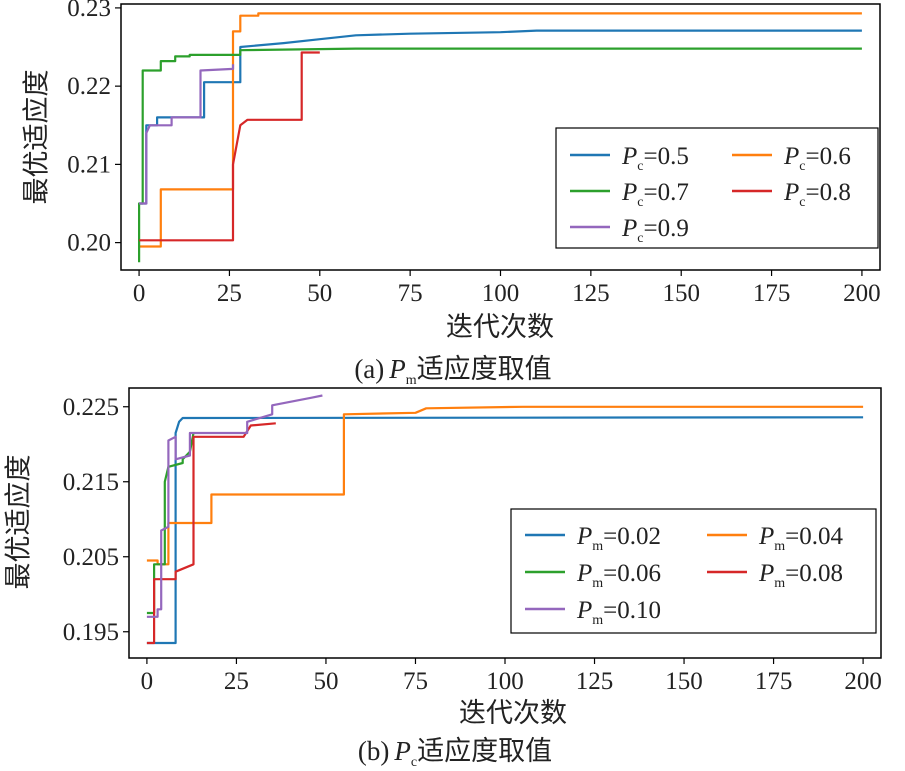  What do you see at coordinates (618, 538) in the screenshot?
I see `legend-label: Pm=0.02` at bounding box center [618, 538].